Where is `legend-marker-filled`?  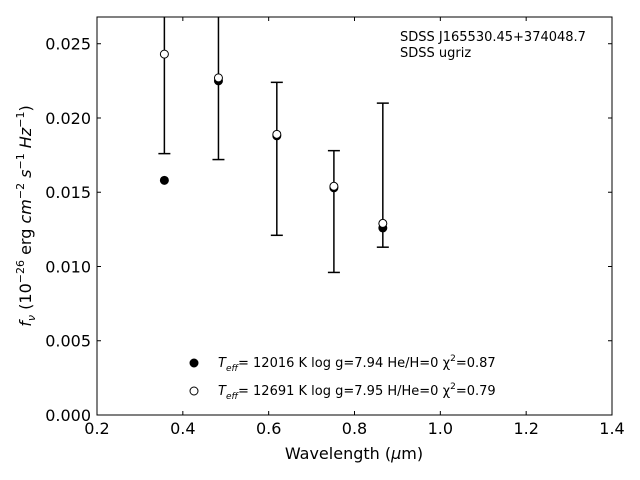 legend-marker-filled is located at coordinates (194, 363).